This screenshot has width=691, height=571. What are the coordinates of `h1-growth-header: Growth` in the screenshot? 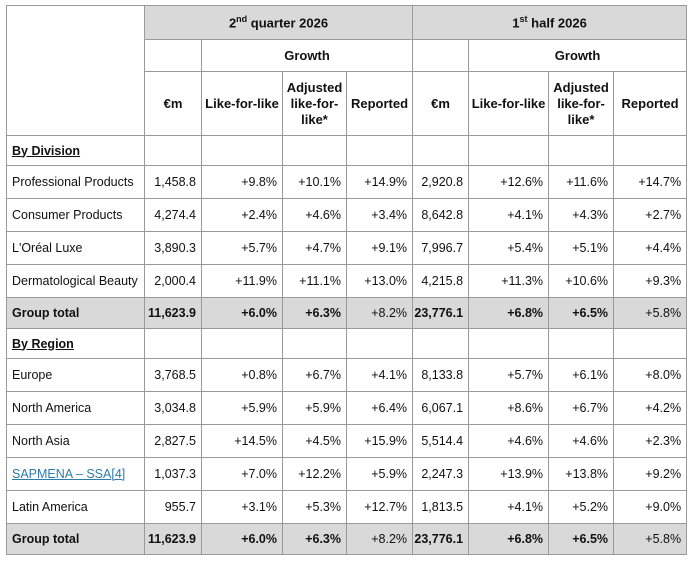 It's located at (578, 55).